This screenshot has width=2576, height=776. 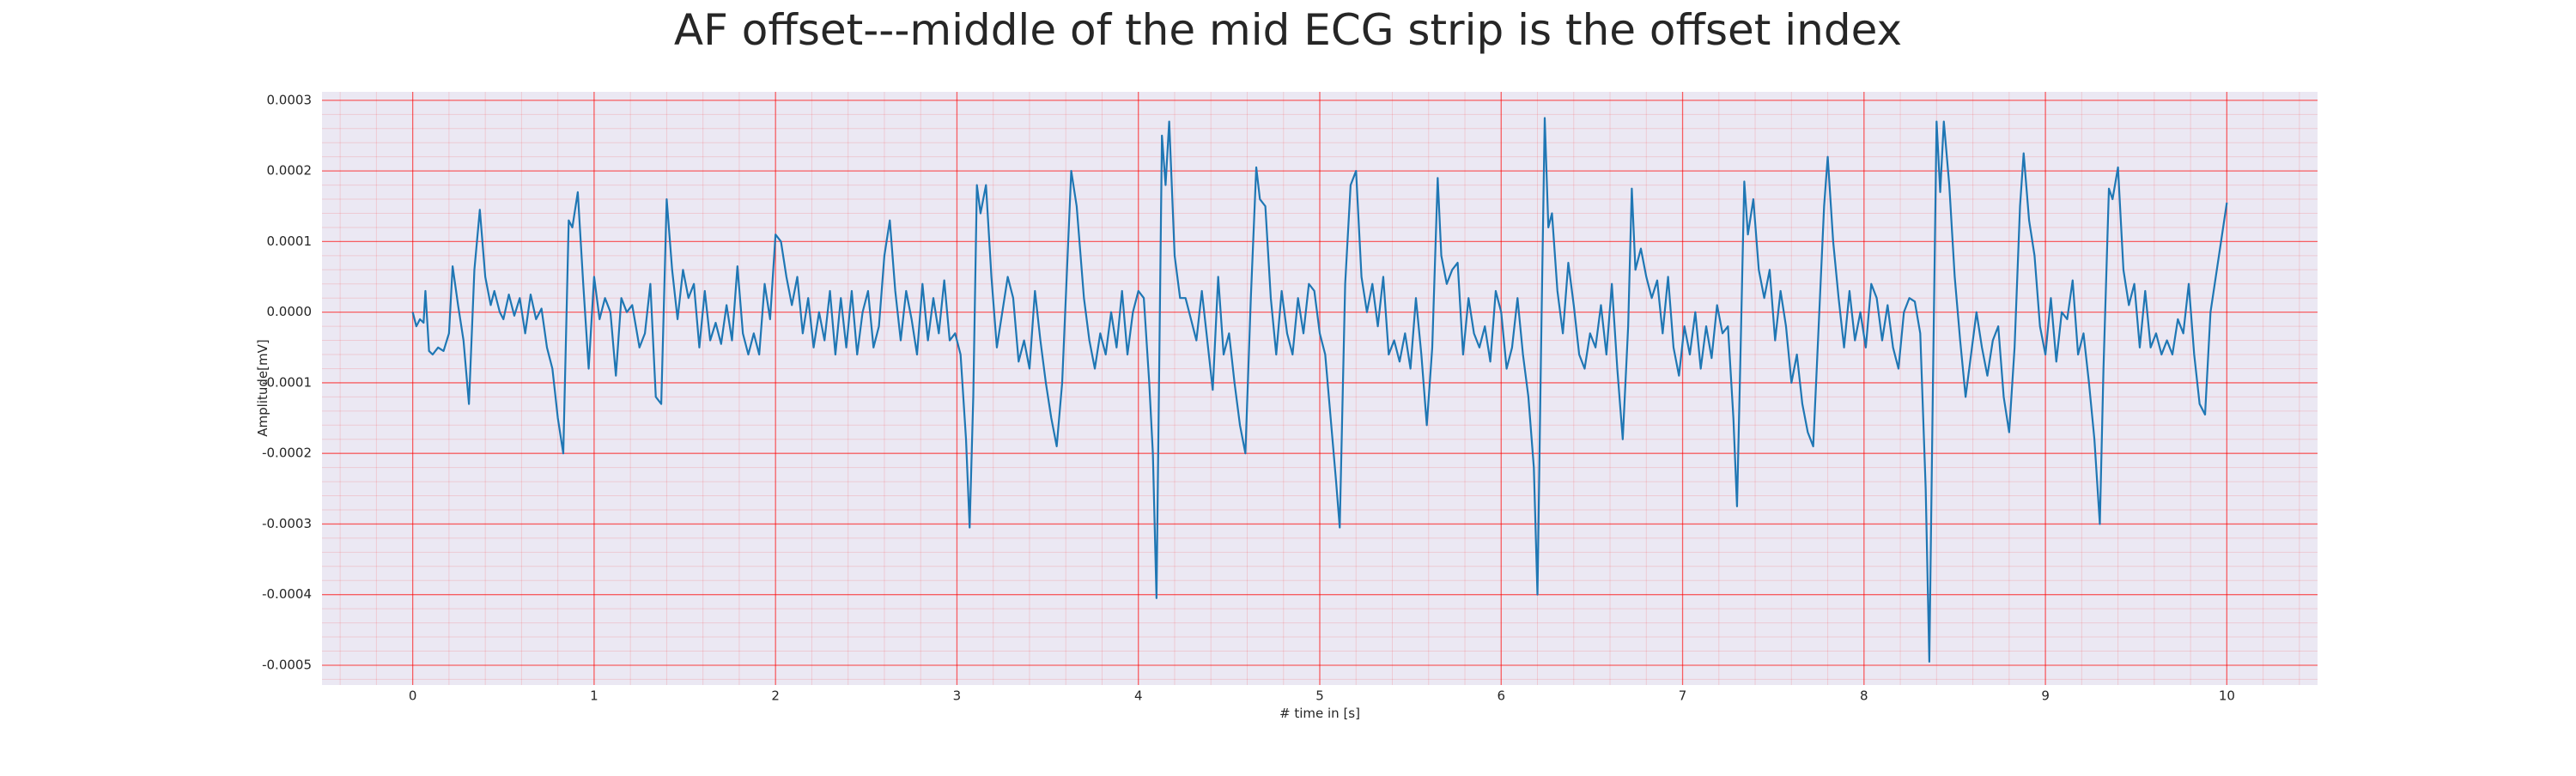 I want to click on y-tick-label: 0.0000, so click(x=290, y=311).